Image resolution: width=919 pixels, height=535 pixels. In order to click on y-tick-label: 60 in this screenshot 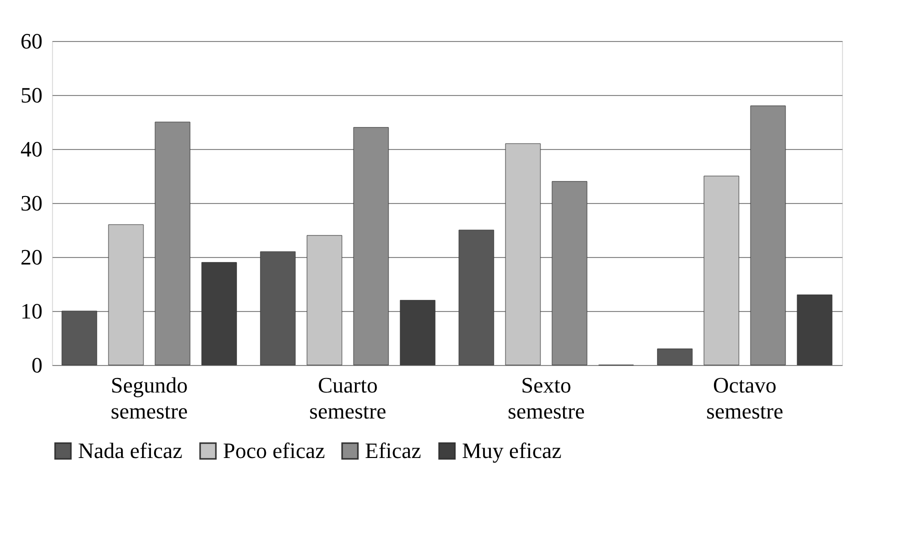, I will do `click(31, 41)`.